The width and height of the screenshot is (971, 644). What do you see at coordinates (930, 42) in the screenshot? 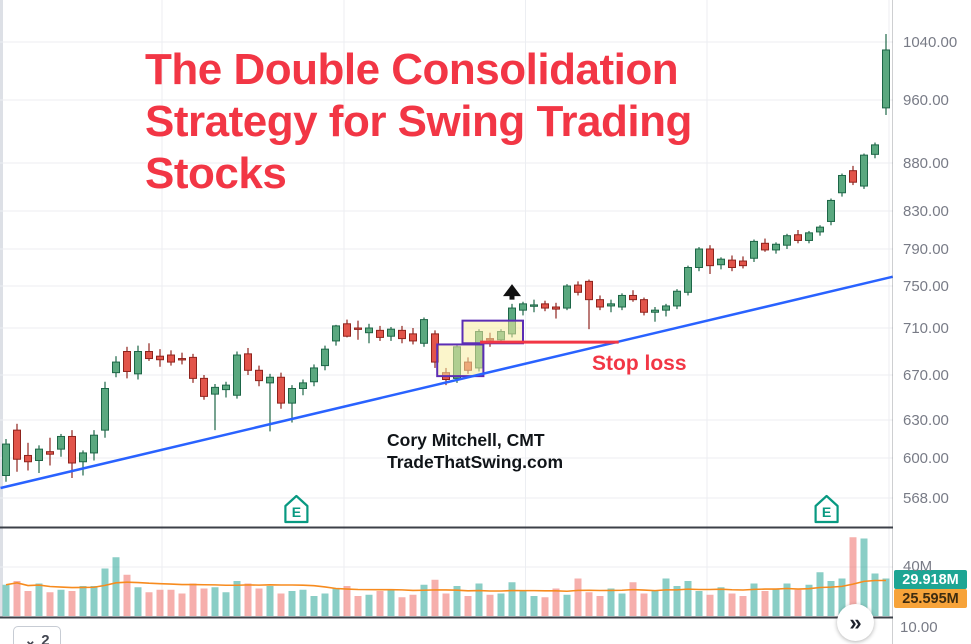
I see `price-tick-label: 1040.00` at bounding box center [930, 42].